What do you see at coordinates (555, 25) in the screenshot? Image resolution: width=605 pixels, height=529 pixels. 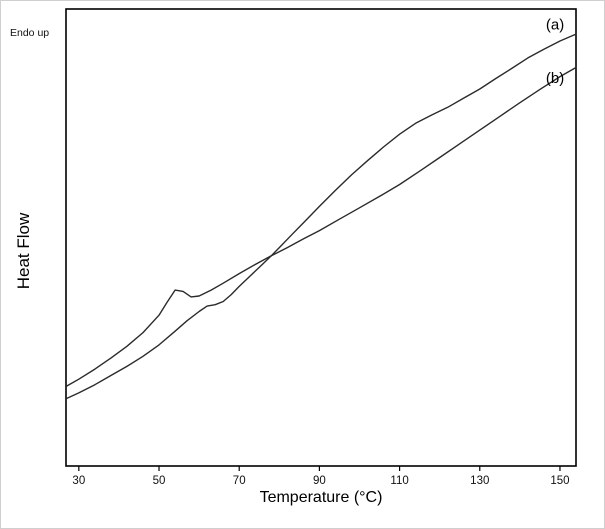 I see `series-label-a: (a)` at bounding box center [555, 25].